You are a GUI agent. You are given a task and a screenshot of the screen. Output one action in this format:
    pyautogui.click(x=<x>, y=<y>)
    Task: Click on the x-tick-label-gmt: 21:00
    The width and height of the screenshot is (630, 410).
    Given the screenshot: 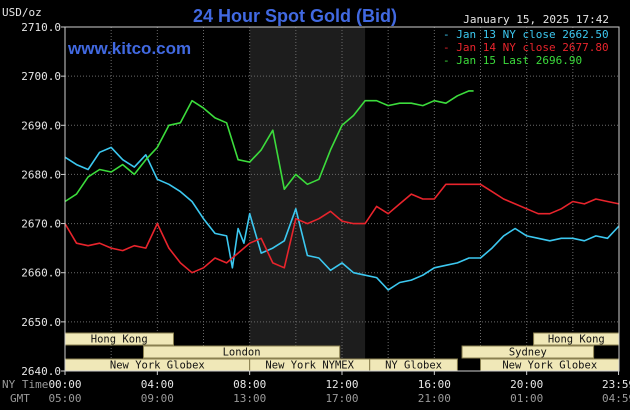 What is the action you would take?
    pyautogui.click(x=434, y=398)
    